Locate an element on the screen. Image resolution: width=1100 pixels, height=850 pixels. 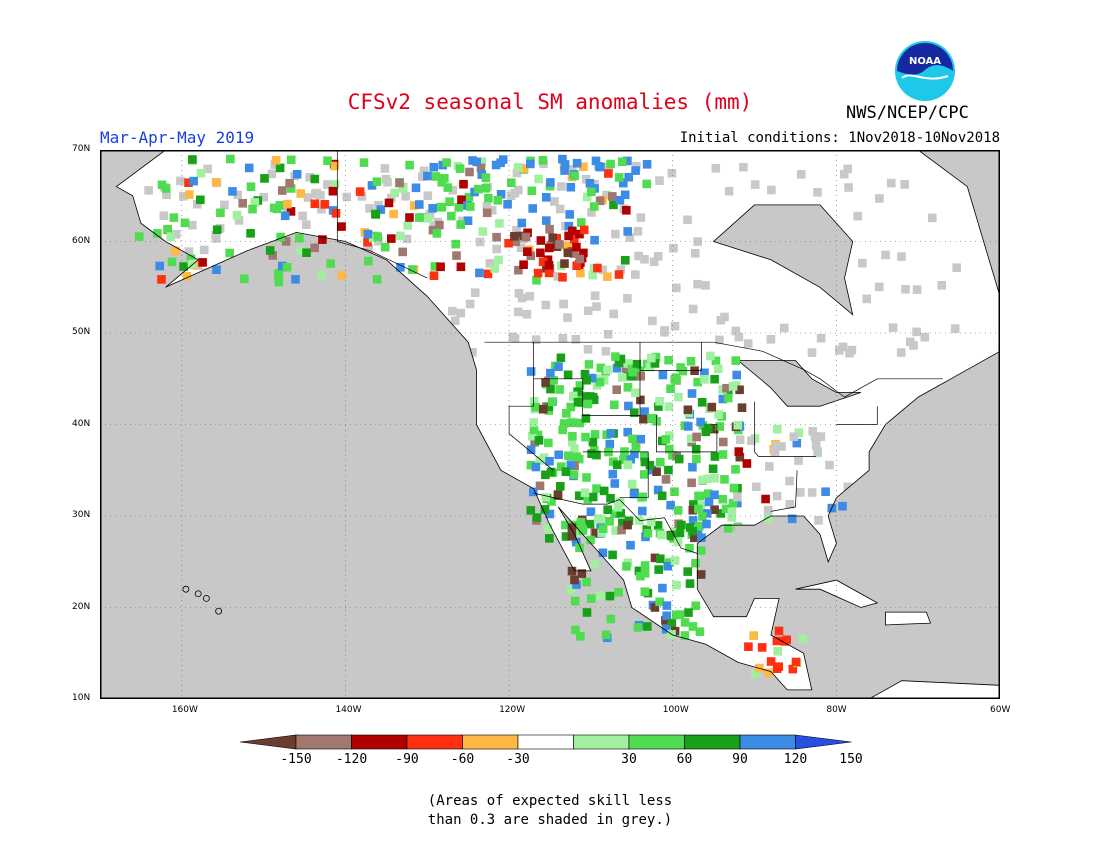
lon-label: 120W is located at coordinates (512, 710).